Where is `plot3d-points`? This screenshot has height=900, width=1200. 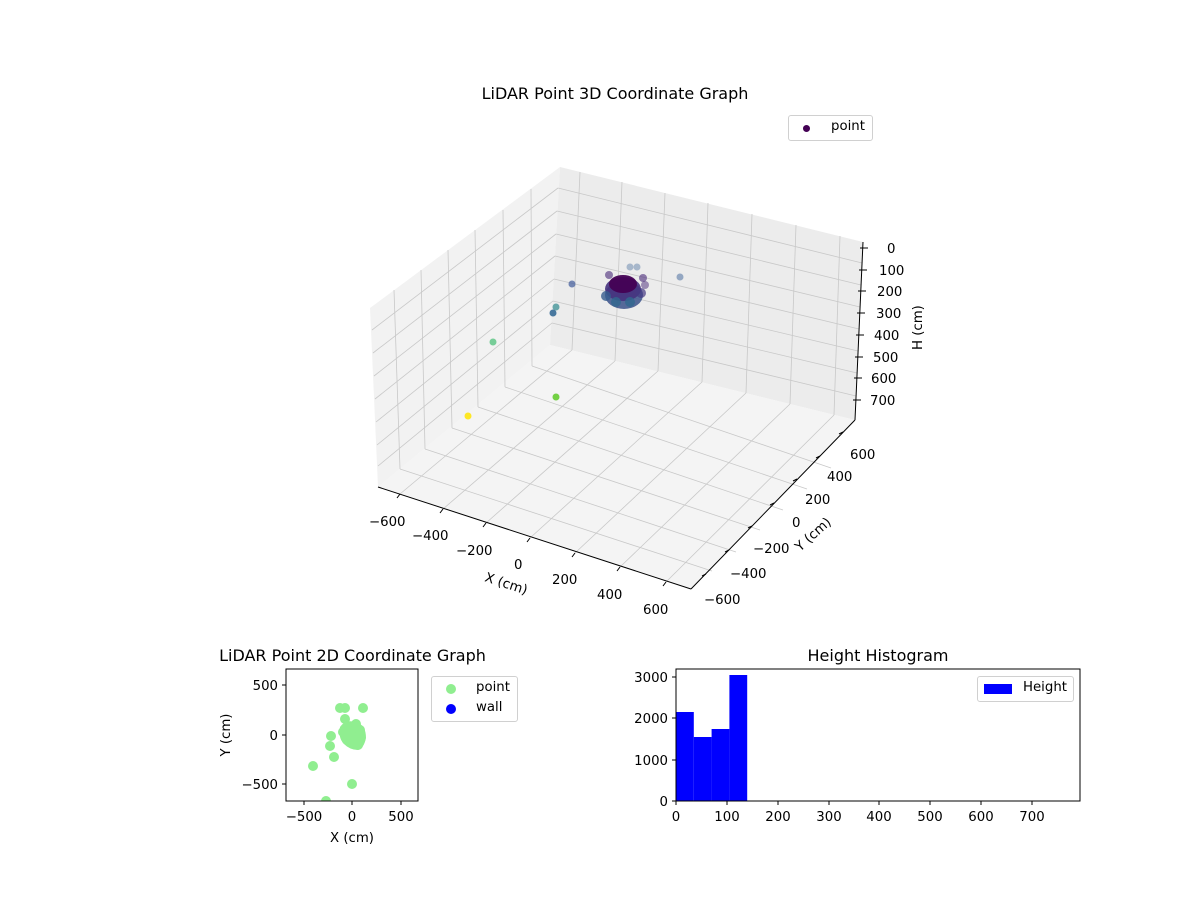
plot3d-points is located at coordinates (574, 341).